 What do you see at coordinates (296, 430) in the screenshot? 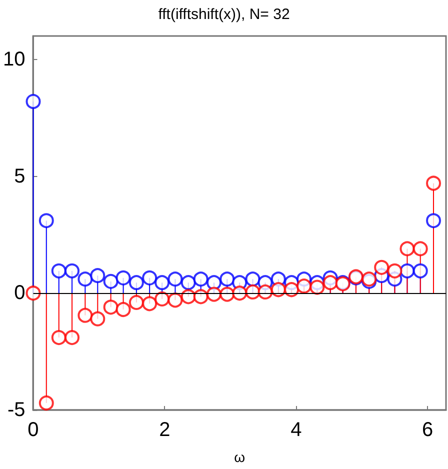
I see `x-tick-label: 4` at bounding box center [296, 430].